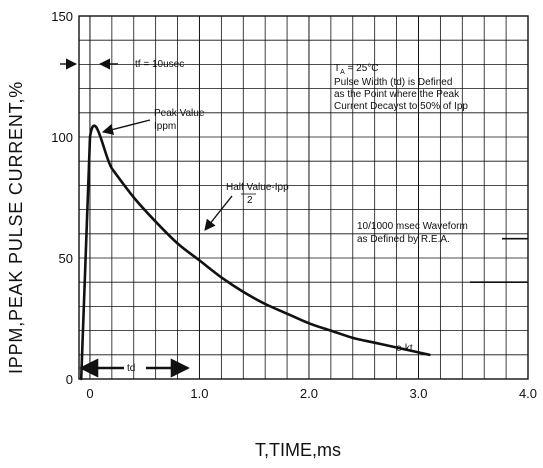 This screenshot has width=543, height=468. I want to click on half-label-line-1: Half Value-Ipp, so click(257, 187).